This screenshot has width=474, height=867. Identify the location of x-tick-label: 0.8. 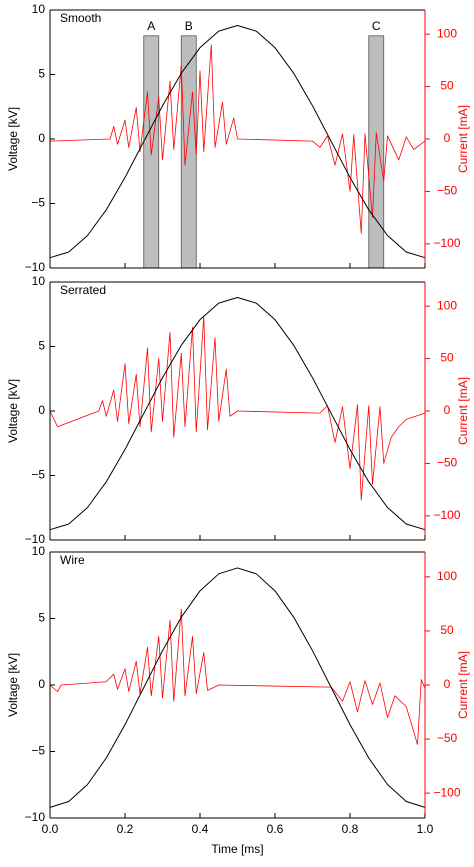
(350, 829).